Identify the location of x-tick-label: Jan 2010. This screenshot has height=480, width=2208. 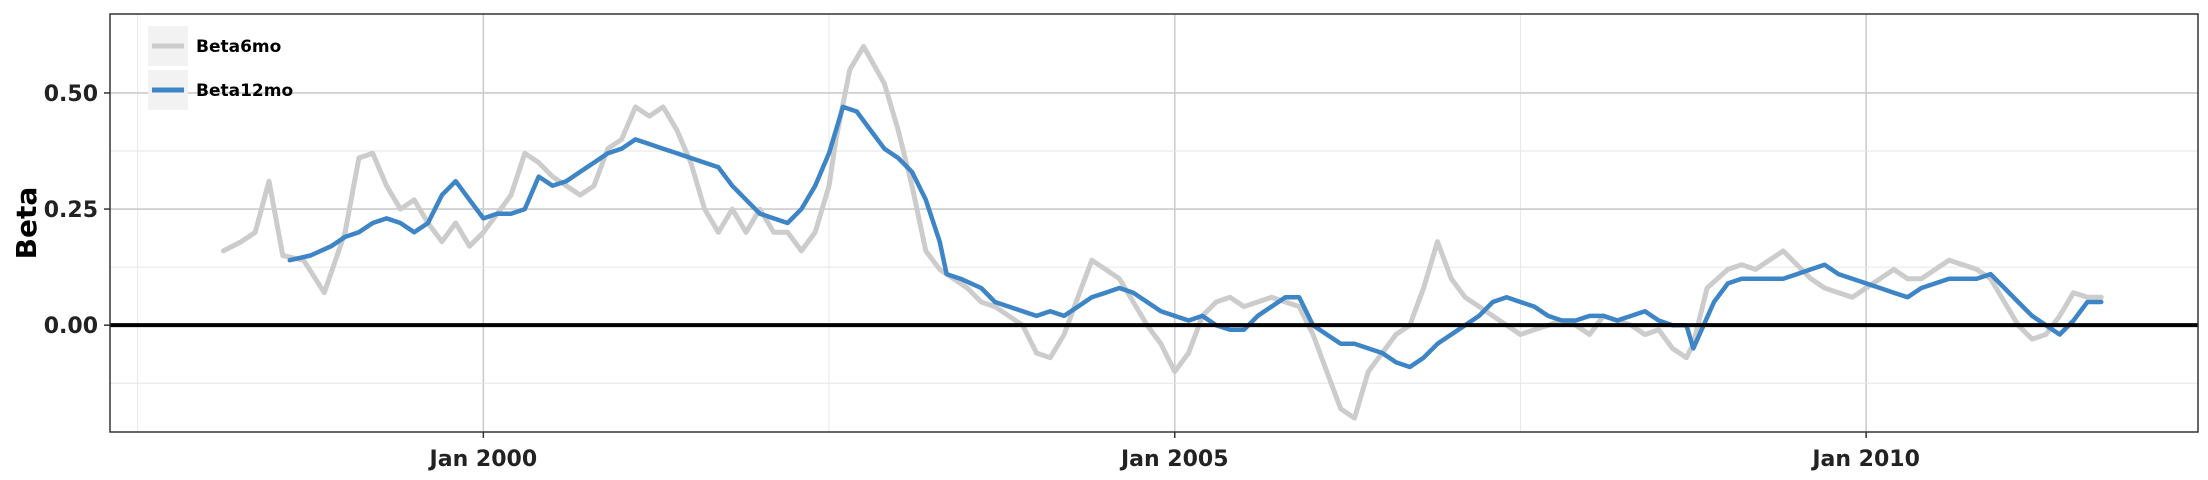
(1865, 459).